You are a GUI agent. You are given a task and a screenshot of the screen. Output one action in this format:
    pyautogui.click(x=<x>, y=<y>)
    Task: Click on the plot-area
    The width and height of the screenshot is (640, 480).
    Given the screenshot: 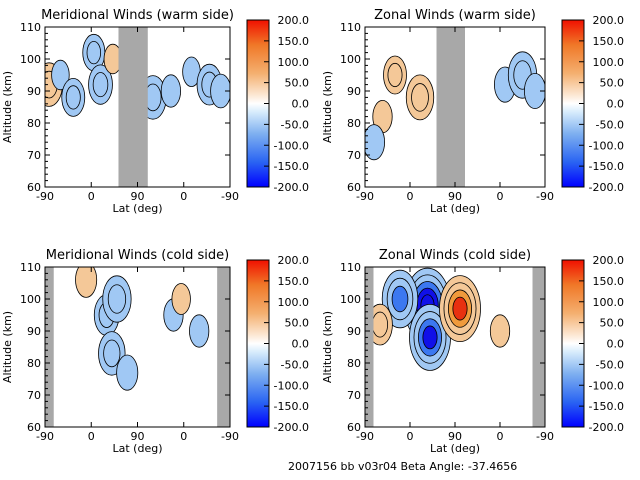 What is the action you would take?
    pyautogui.click(x=137, y=347)
    